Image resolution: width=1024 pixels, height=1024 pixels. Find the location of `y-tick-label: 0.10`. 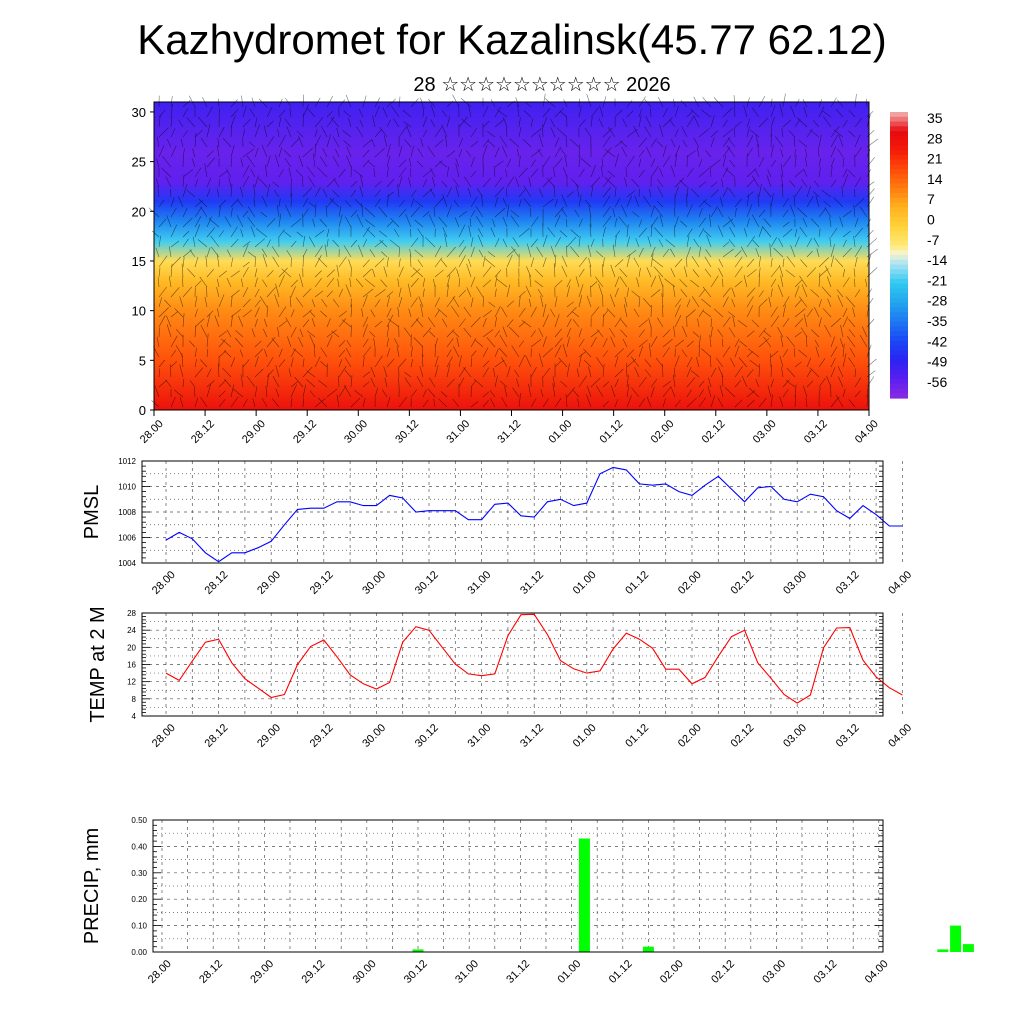

y-tick-label: 0.10 is located at coordinates (139, 926).